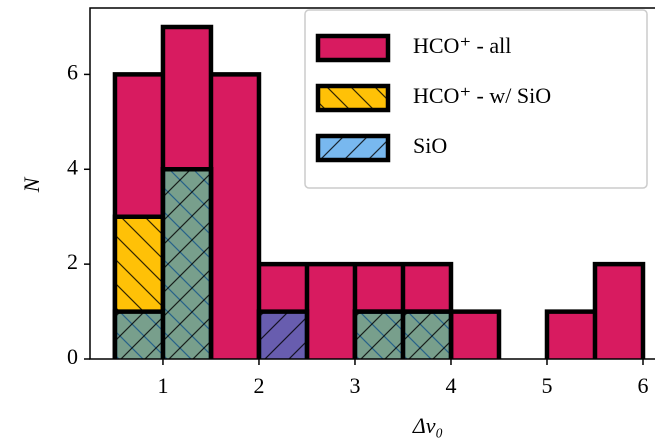  Describe the element at coordinates (642, 385) in the screenshot. I see `x-tick-label: 6` at that location.